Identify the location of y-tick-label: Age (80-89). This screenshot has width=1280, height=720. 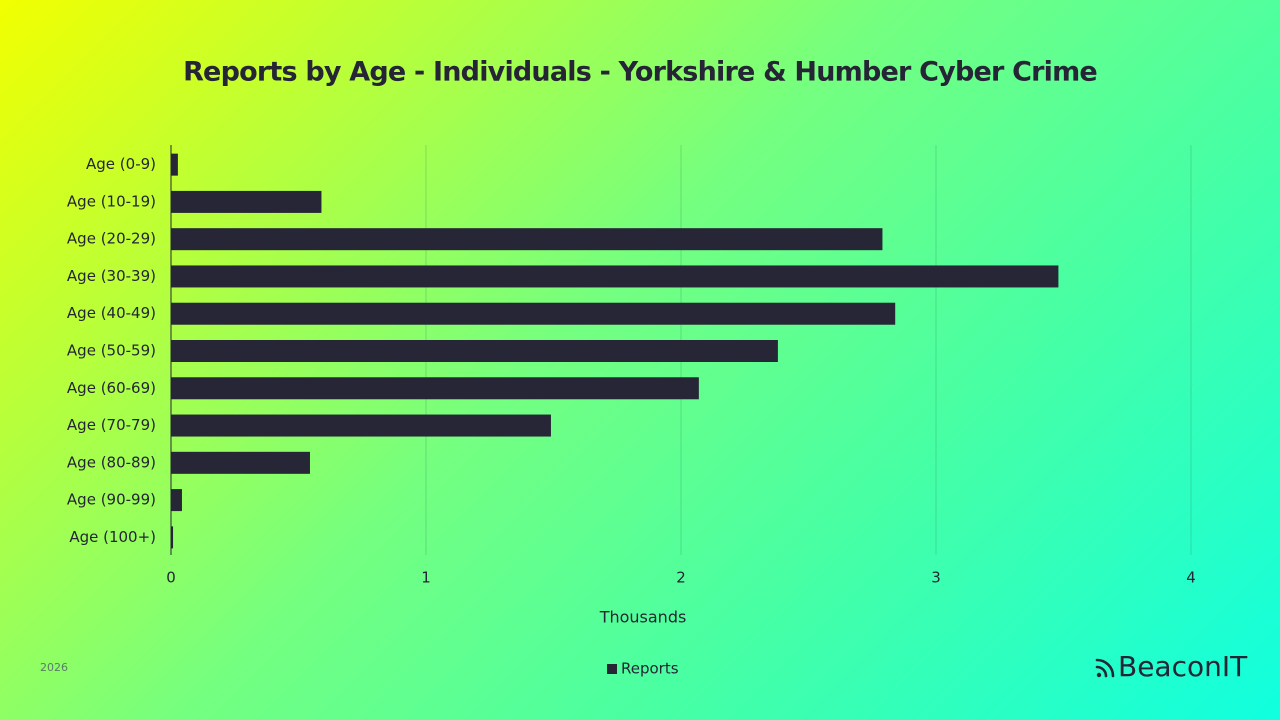
(111, 462).